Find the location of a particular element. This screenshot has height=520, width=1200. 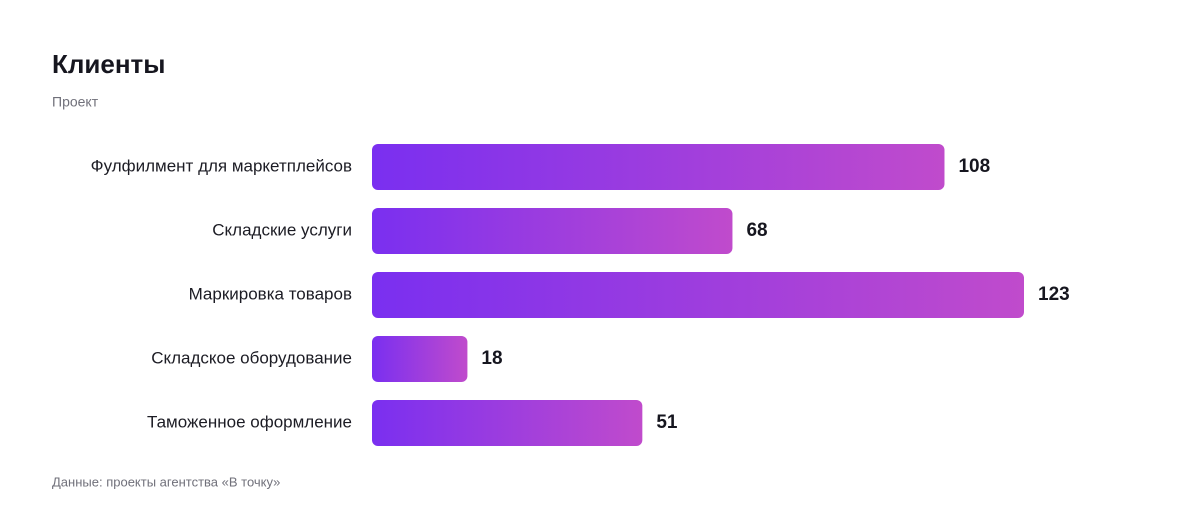

value-label: 18 is located at coordinates (491, 358).